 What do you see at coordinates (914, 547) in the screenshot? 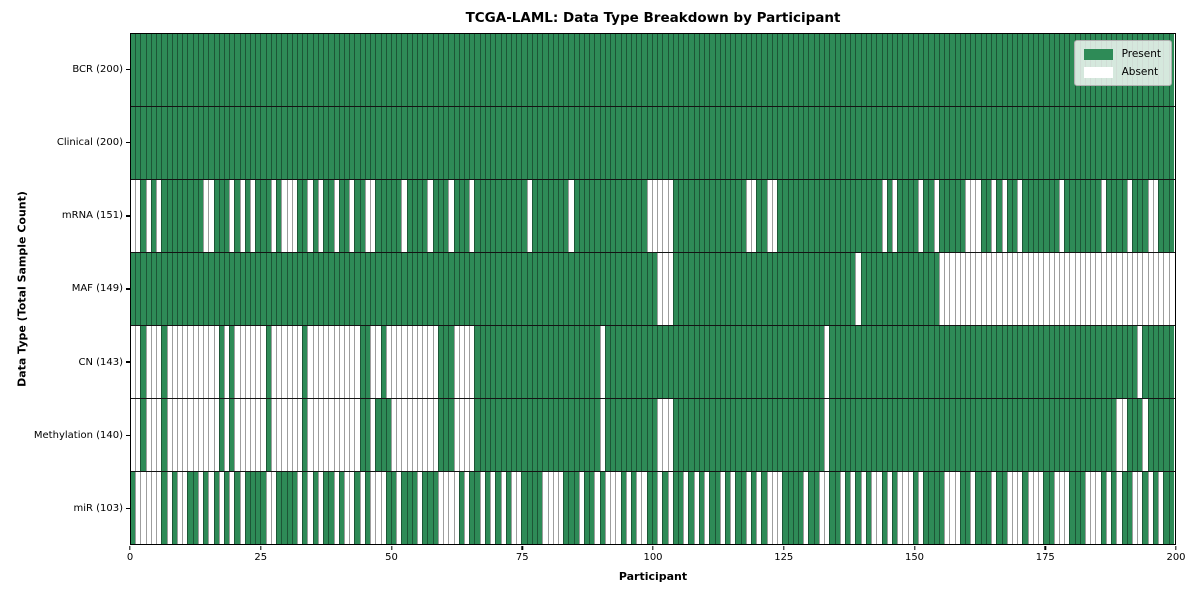
I see `x-tick-mark` at bounding box center [914, 547].